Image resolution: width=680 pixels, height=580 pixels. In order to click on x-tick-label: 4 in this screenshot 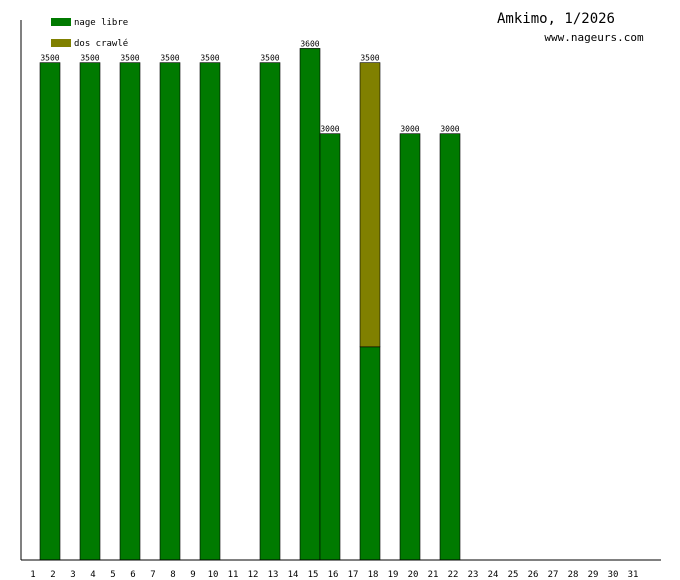, I will do `click(92, 575)`.